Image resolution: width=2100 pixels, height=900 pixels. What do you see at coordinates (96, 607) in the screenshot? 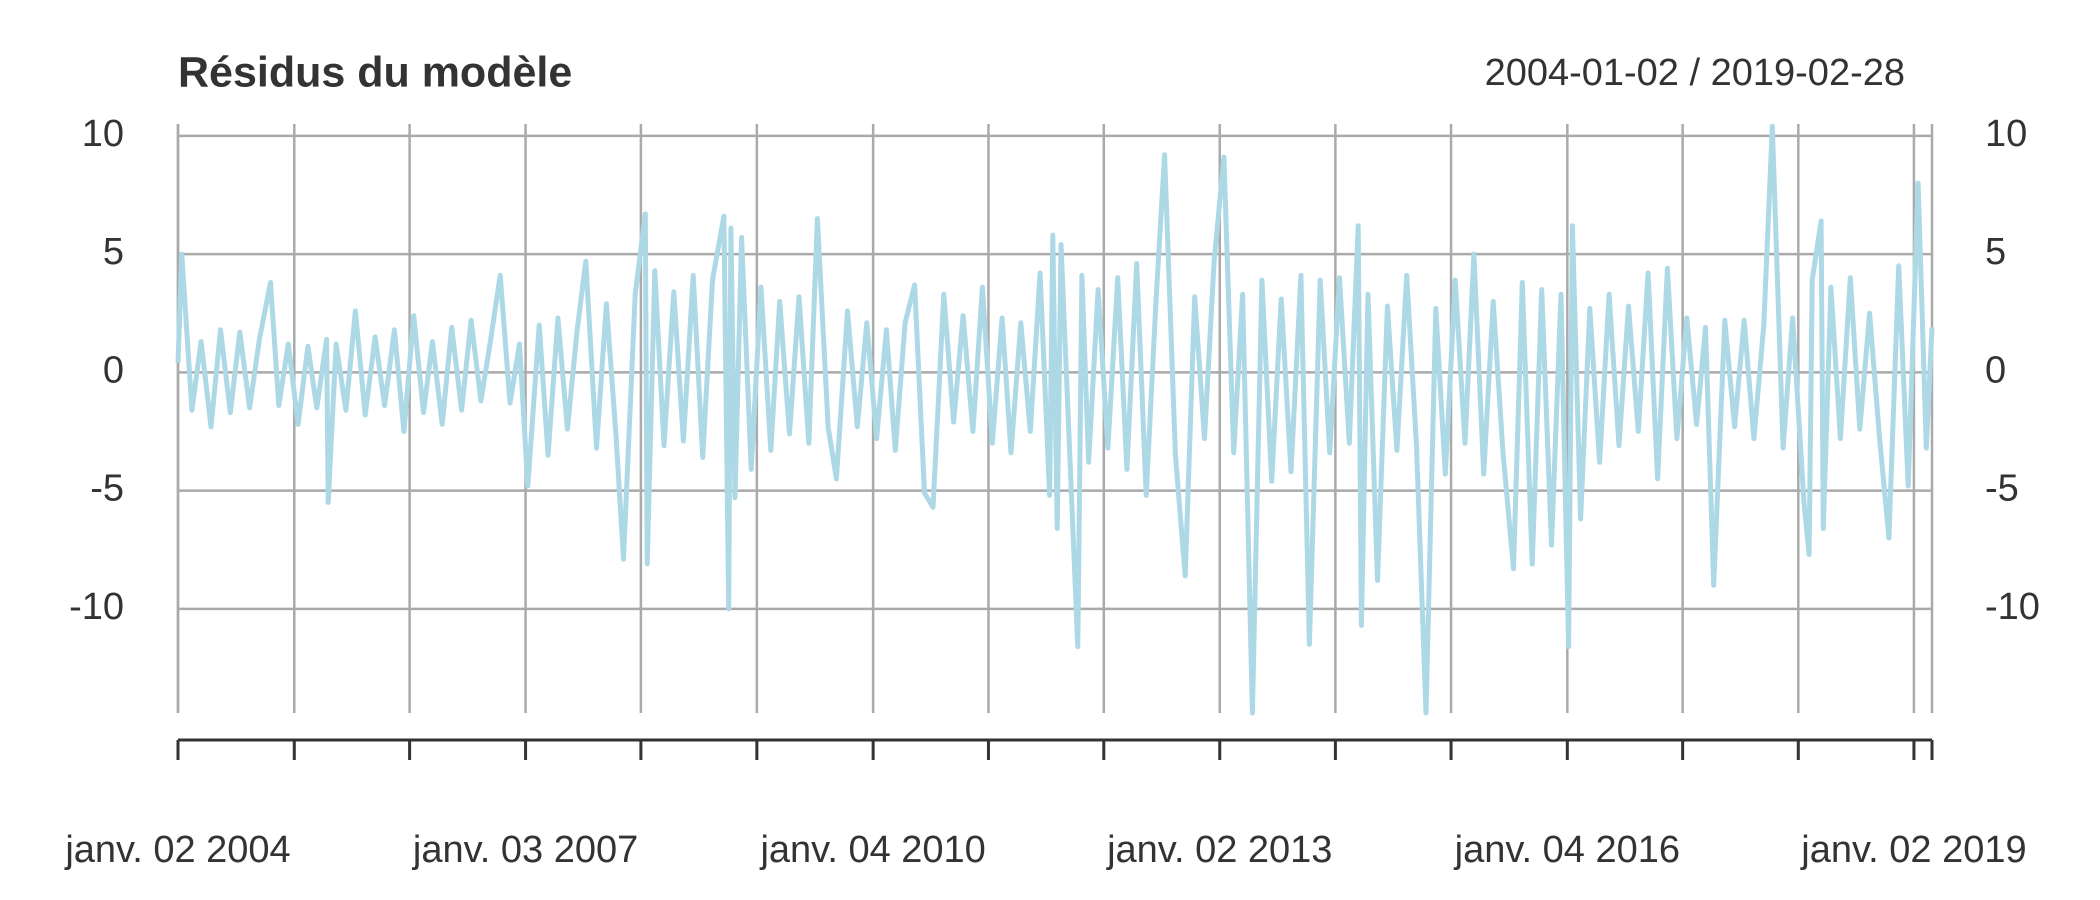
I see `y-tick-label: -10` at bounding box center [96, 607].